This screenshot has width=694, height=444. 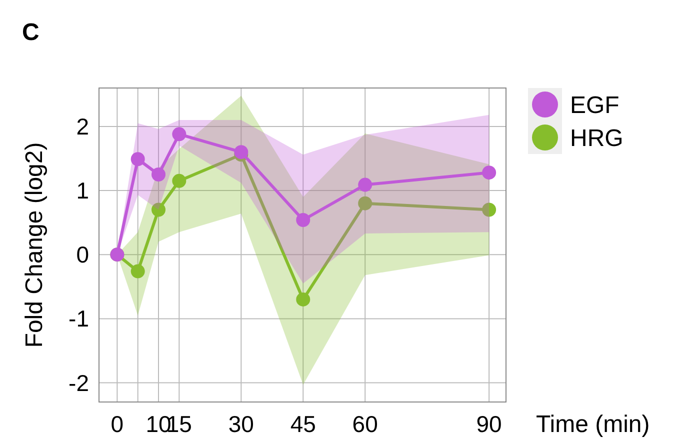 I want to click on x-tick-label: 90, so click(x=489, y=424).